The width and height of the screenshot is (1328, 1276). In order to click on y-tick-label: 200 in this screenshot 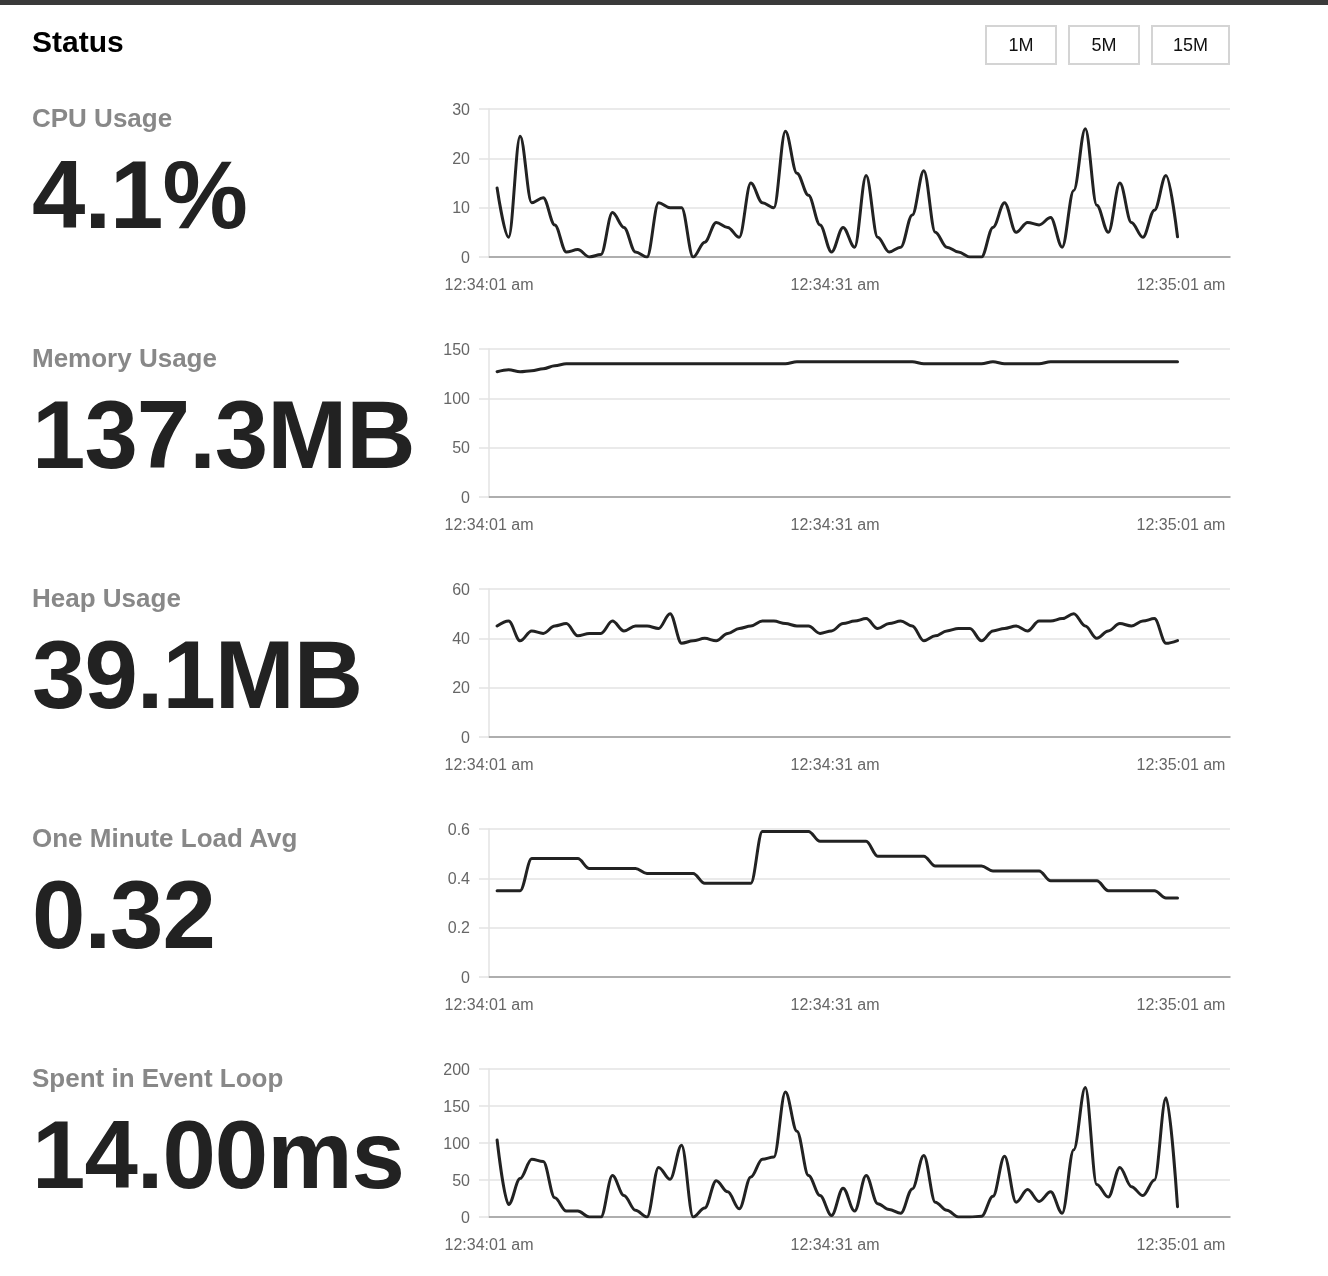, I will do `click(457, 1069)`.